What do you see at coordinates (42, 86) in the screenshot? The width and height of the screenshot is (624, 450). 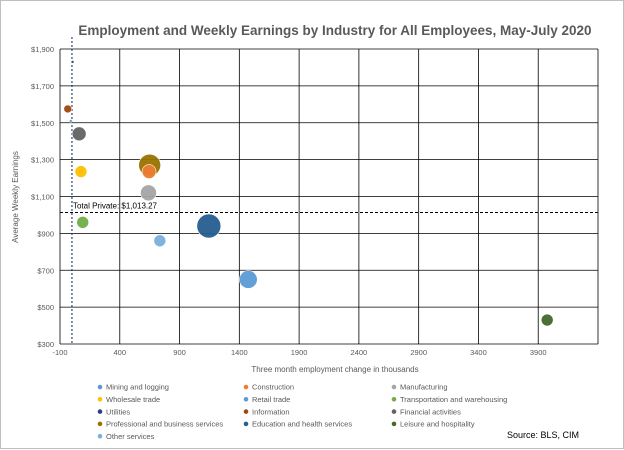 I see `y-tick-label: $1,700` at bounding box center [42, 86].